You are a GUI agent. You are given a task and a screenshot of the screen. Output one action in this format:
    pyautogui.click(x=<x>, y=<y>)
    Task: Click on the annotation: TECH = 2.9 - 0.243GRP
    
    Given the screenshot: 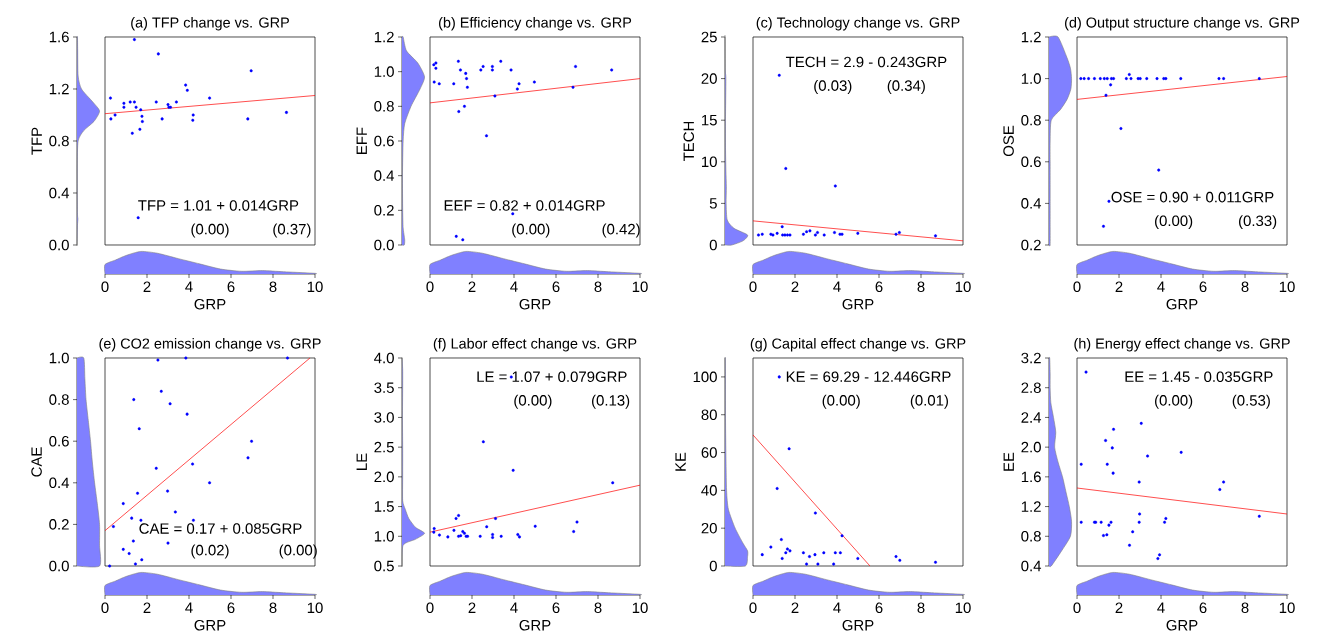 What is the action you would take?
    pyautogui.click(x=866, y=62)
    